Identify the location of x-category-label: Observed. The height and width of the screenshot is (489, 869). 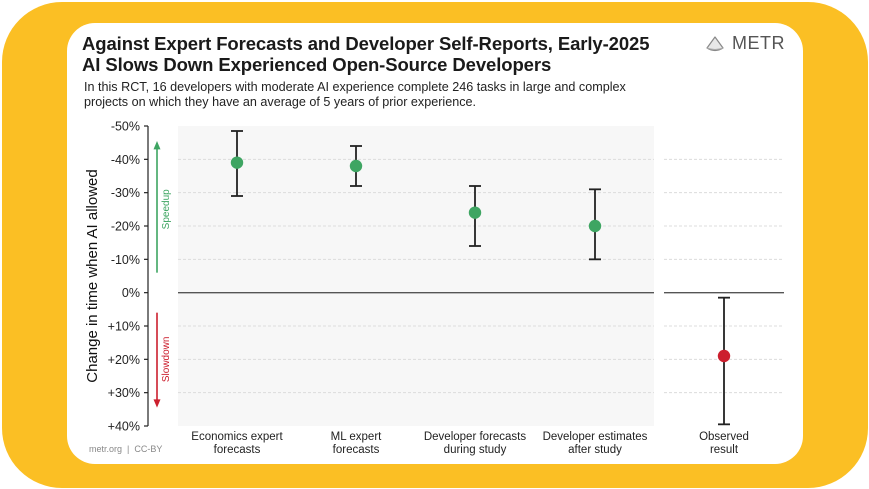
(724, 437).